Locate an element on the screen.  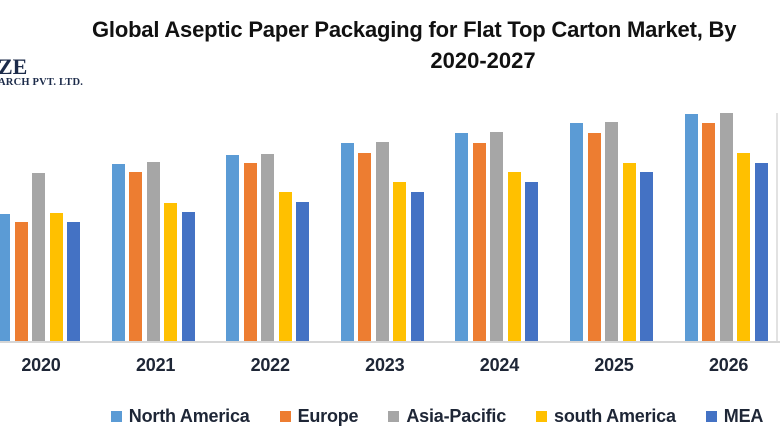
bar-mea-2024 is located at coordinates (532, 261).